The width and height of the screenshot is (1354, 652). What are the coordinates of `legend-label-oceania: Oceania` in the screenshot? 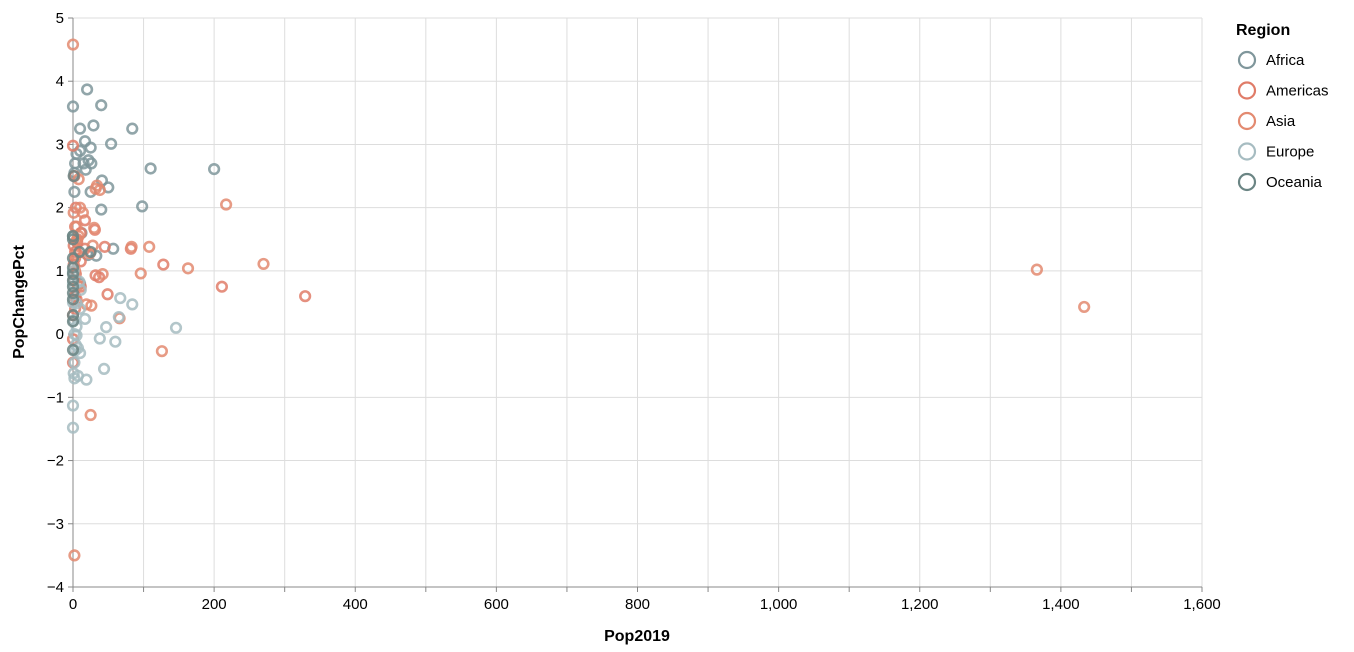 It's located at (1294, 182).